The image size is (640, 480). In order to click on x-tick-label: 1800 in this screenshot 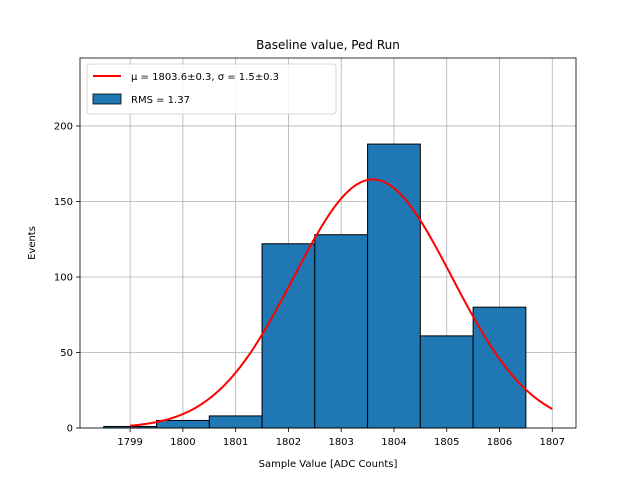, I will do `click(182, 442)`.